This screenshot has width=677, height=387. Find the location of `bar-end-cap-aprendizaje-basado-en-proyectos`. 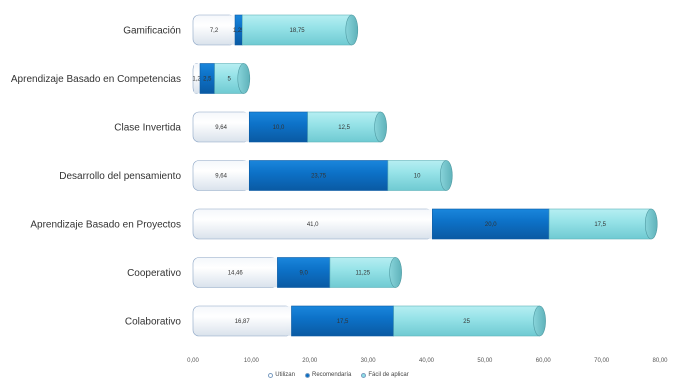

bar-end-cap-aprendizaje-basado-en-proyectos is located at coordinates (651, 224).